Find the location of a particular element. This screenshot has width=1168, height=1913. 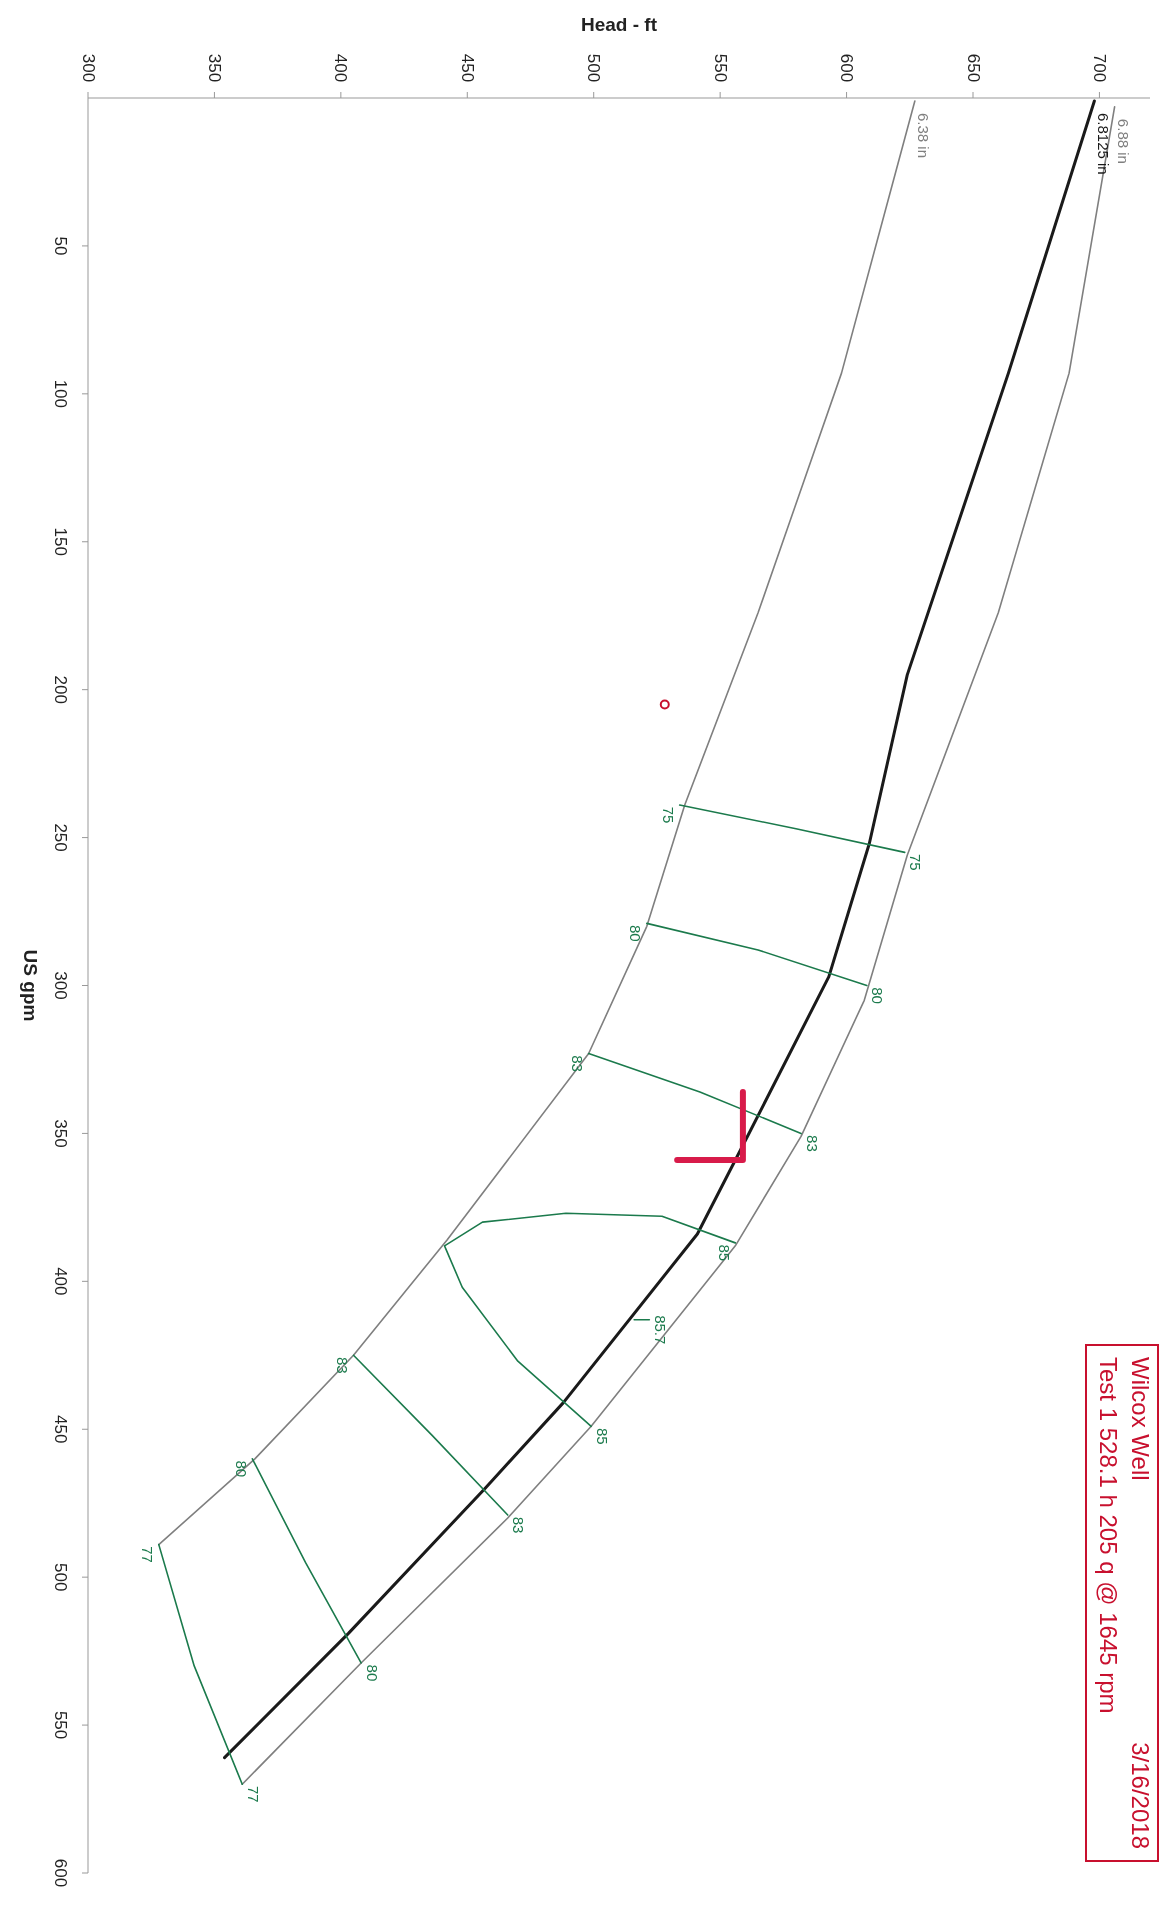

annotation: Wilcox Well is located at coordinates (1140, 1419).